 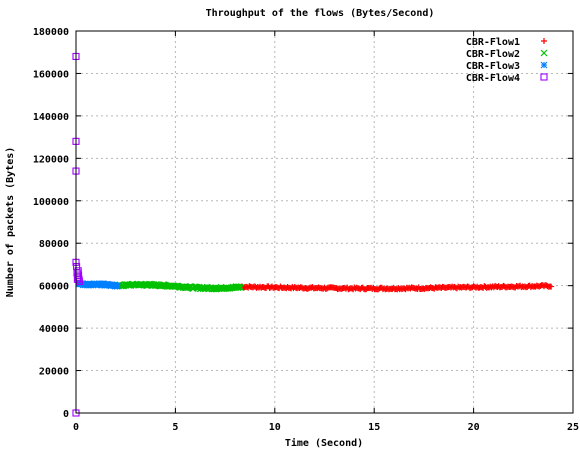 What do you see at coordinates (320, 13) in the screenshot?
I see `chart-title: Throughput of the flows (Bytes/Second)` at bounding box center [320, 13].